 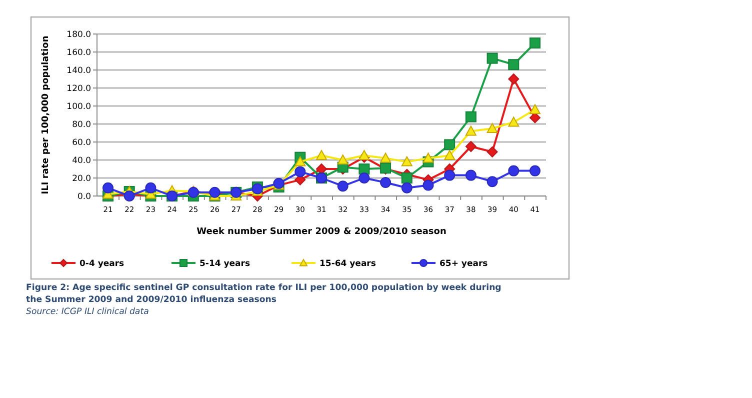 I want to click on caption: Figure 2: Age specific sentinel GP consultation rate for ILI per 100,000 population by week during the Summer 2009 and 2009/2010 influenza seasons, so click(x=264, y=294).